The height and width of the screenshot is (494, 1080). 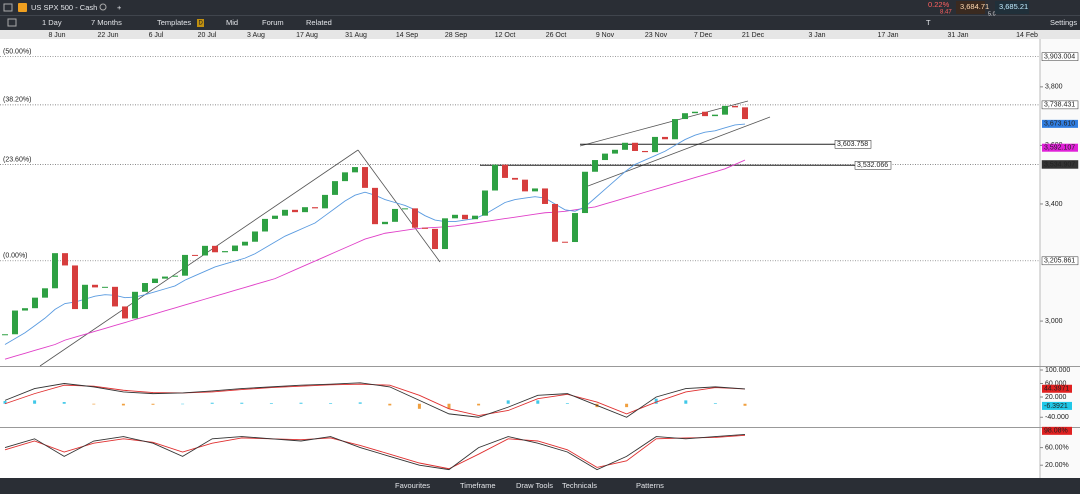 What do you see at coordinates (1056, 397) in the screenshot?
I see `y-tick-label: 20.000` at bounding box center [1056, 397].